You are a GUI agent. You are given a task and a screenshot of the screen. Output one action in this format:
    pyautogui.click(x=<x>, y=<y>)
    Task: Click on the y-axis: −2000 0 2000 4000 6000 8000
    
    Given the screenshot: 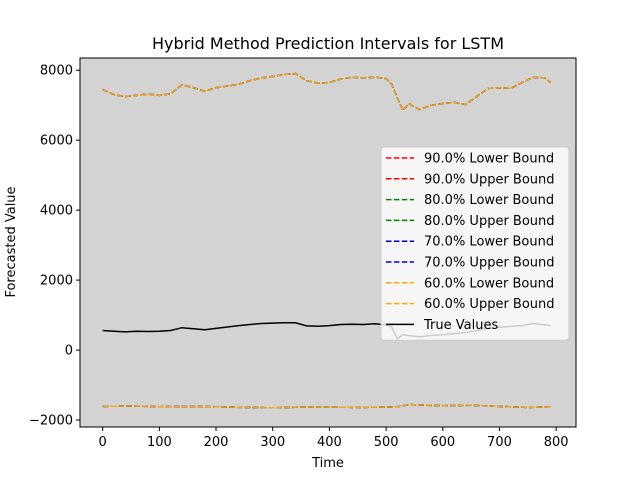 What is the action you would take?
    pyautogui.click(x=54, y=246)
    